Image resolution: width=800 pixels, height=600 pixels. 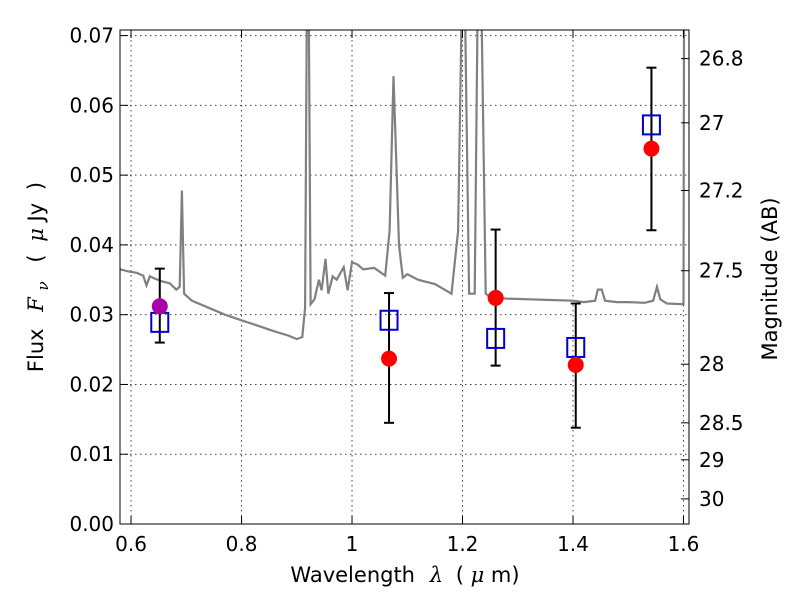 I want to click on y2-tick-label: 28.5, so click(x=721, y=423).